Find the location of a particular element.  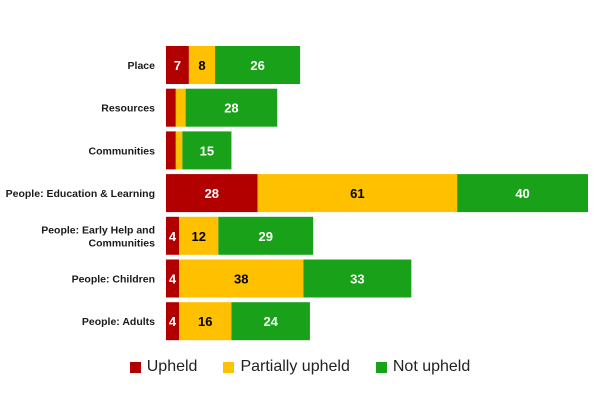

category-label: People: Early Help and Communities is located at coordinates (98, 236).